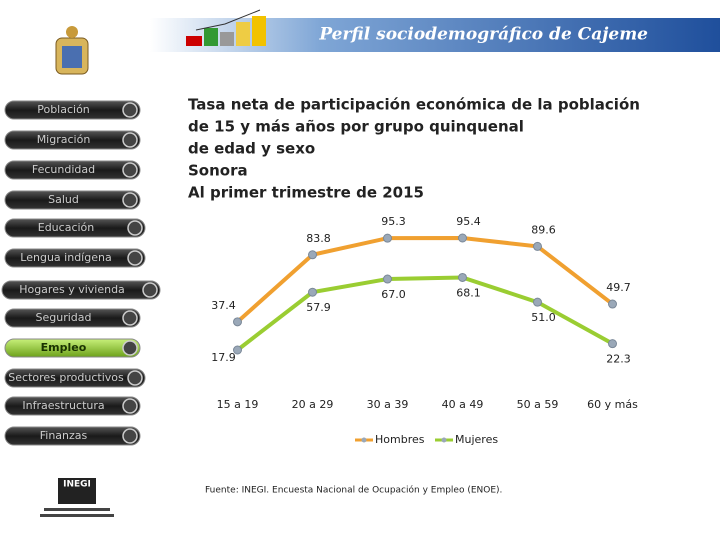  What do you see at coordinates (77, 485) in the screenshot?
I see `logo-text: INEGI` at bounding box center [77, 485].